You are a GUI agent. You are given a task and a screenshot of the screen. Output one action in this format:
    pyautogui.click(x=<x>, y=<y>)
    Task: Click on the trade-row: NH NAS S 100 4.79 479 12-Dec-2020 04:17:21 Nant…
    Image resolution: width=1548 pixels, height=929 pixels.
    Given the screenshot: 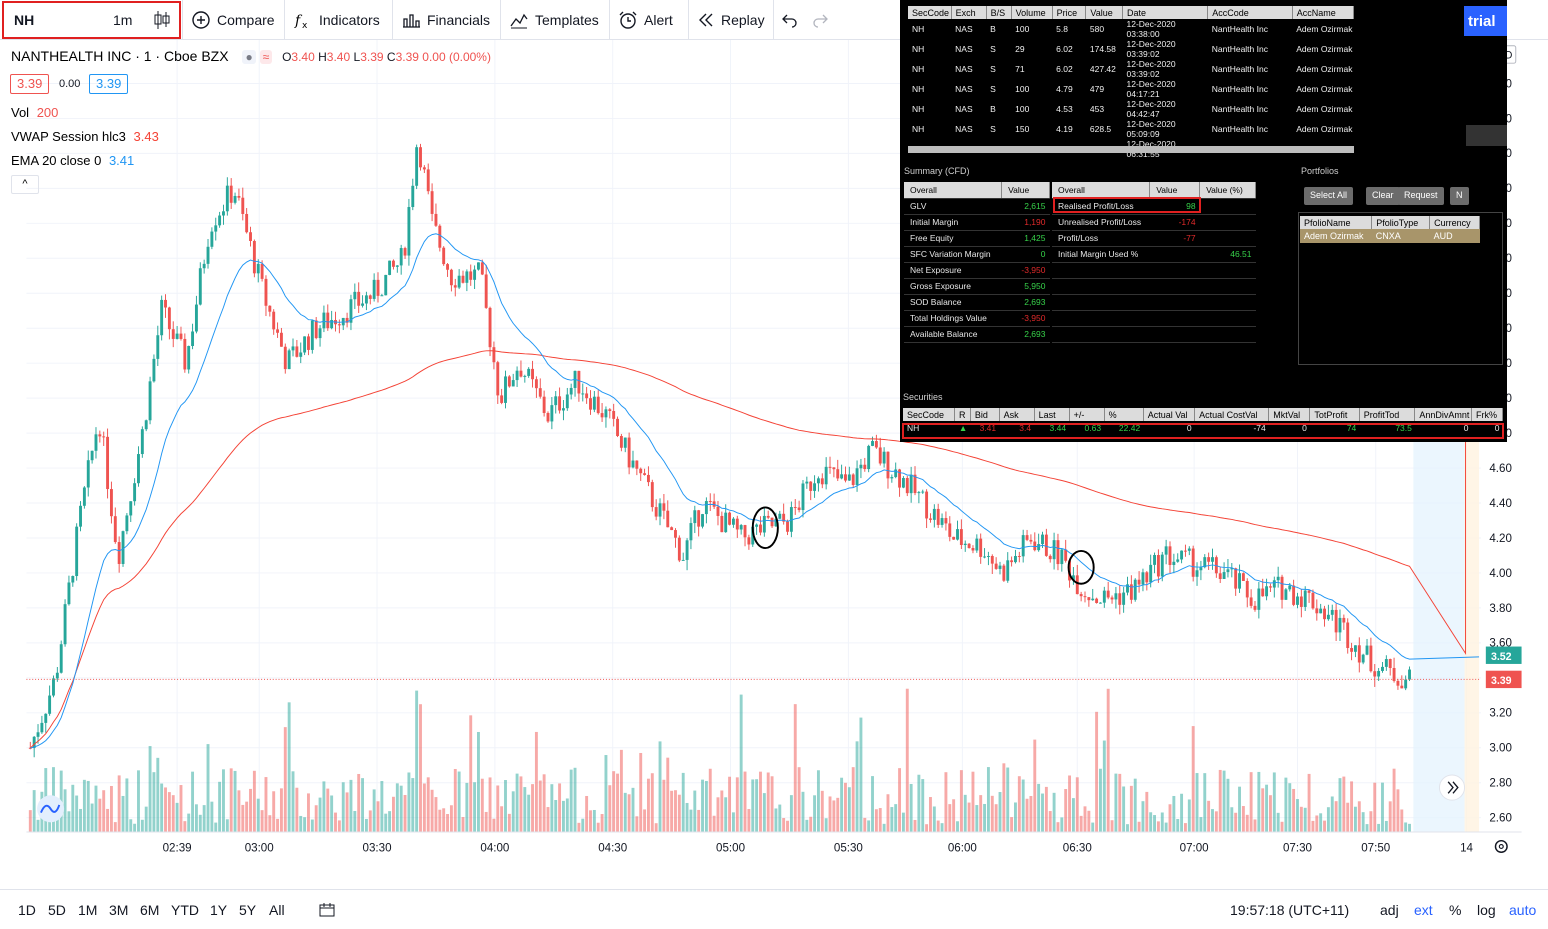 What is the action you would take?
    pyautogui.click(x=1132, y=89)
    